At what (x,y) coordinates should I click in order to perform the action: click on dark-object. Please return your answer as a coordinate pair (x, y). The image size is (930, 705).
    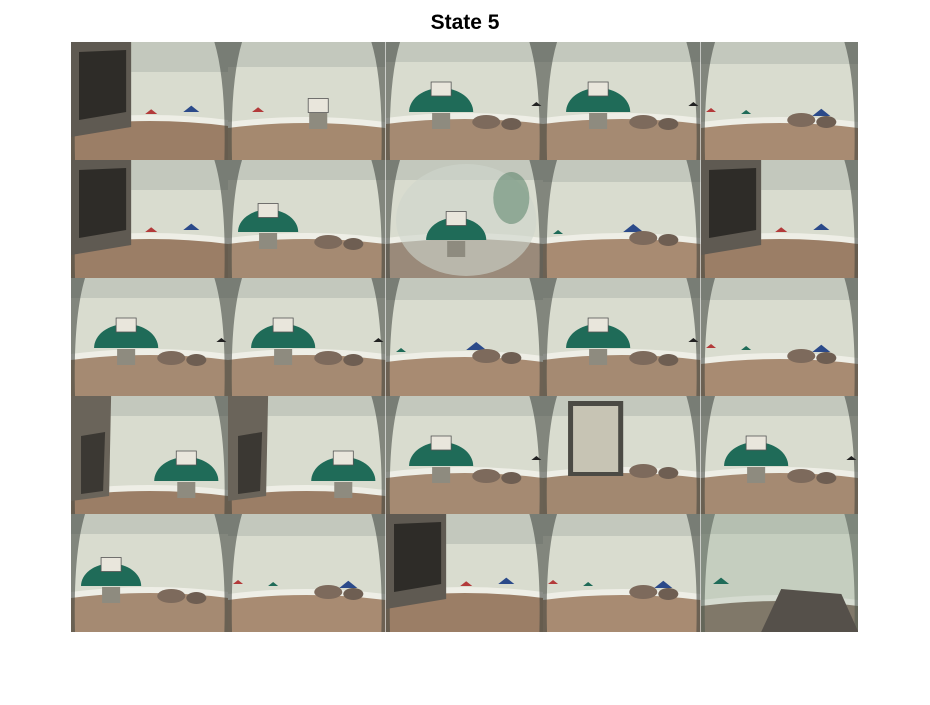
    Looking at the image, I should click on (809, 610).